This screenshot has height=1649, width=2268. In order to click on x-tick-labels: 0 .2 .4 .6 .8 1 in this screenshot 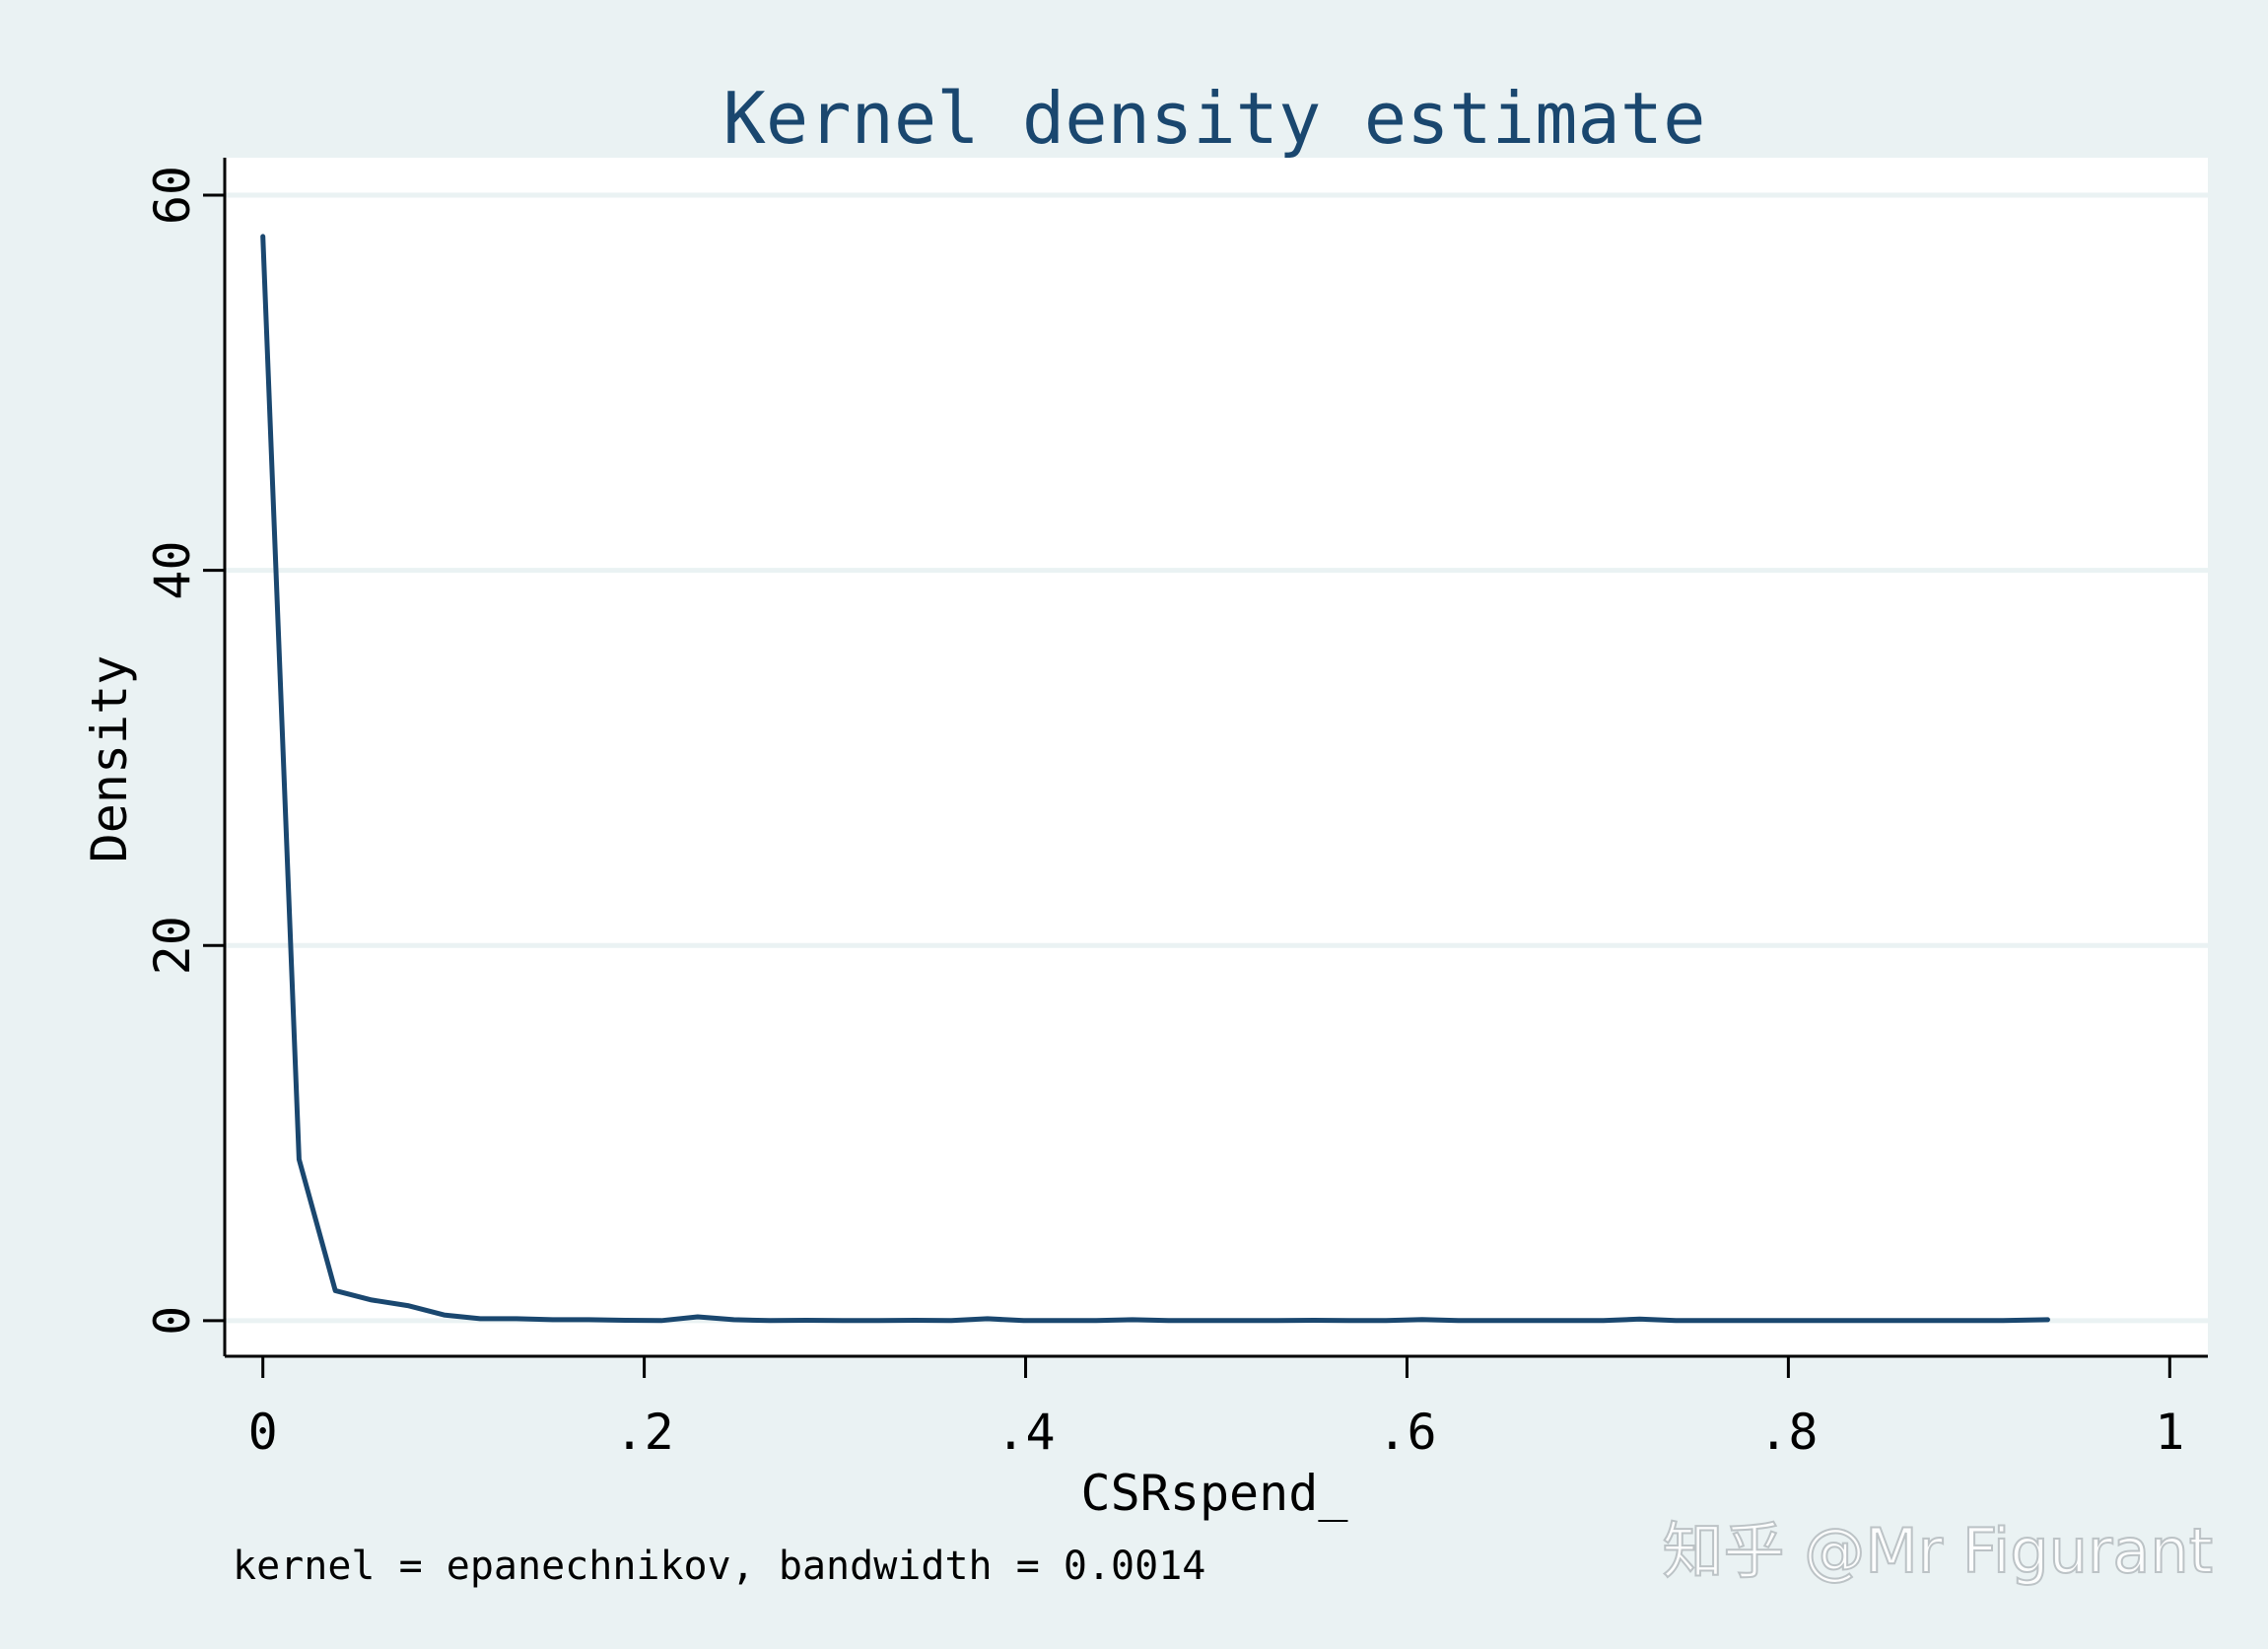, I will do `click(1216, 1432)`.